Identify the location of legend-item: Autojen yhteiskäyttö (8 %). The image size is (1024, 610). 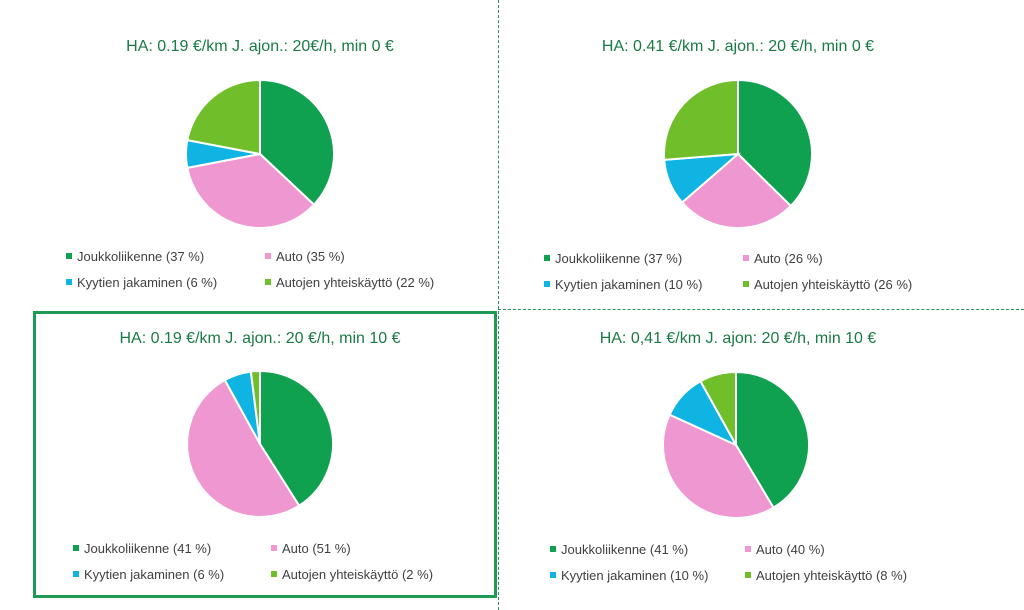
(826, 575).